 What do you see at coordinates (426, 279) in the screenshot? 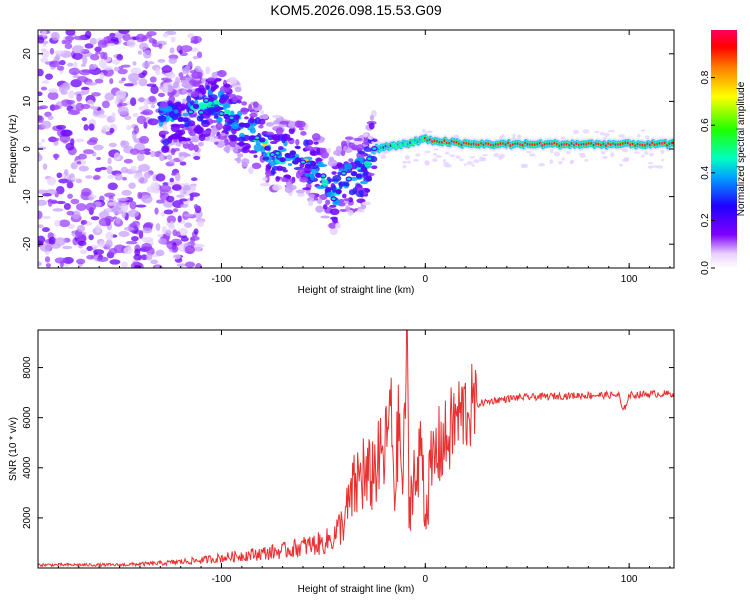
I see `x-tick-label: 0` at bounding box center [426, 279].